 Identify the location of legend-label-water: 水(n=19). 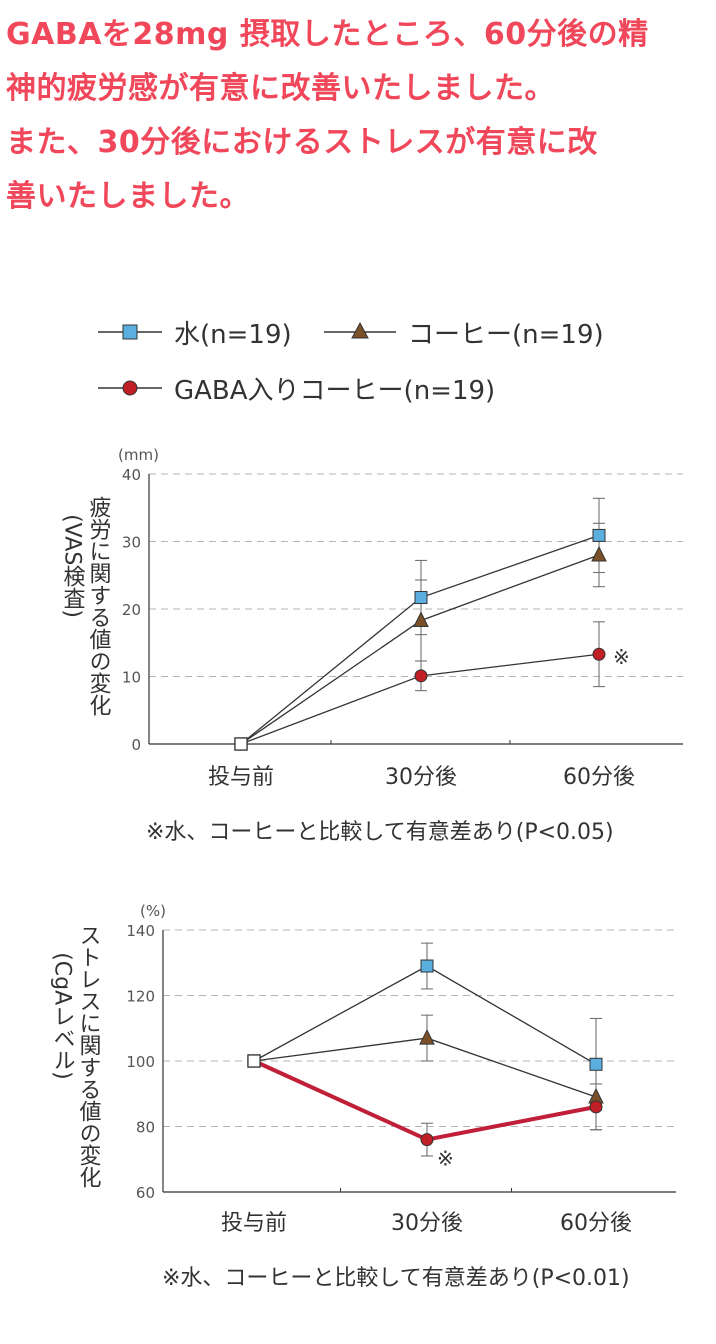
(233, 334).